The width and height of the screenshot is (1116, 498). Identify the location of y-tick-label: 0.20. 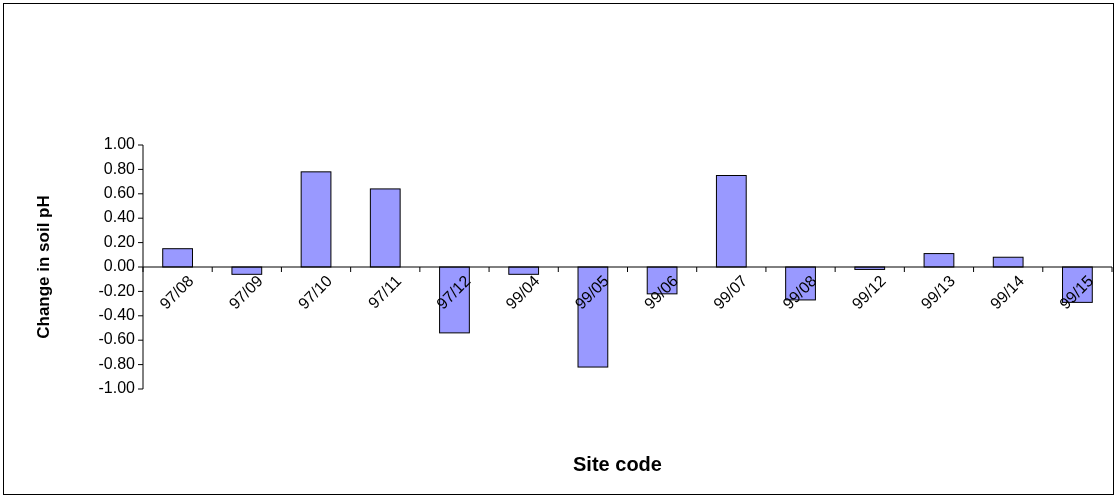
(119, 241).